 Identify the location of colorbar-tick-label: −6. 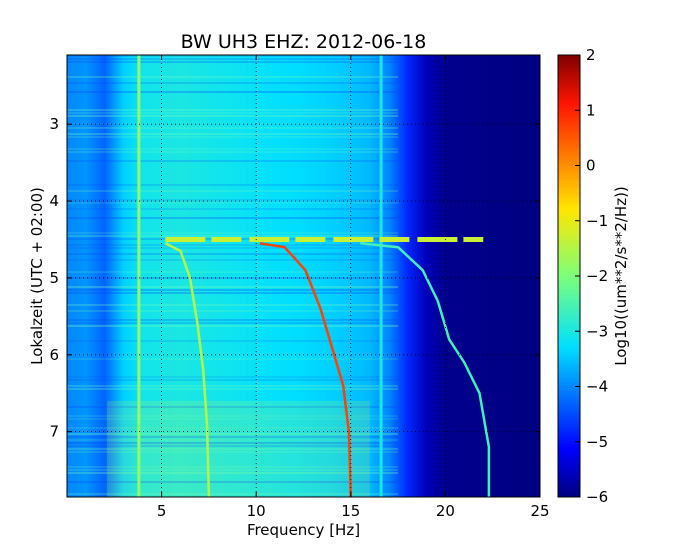
(597, 497).